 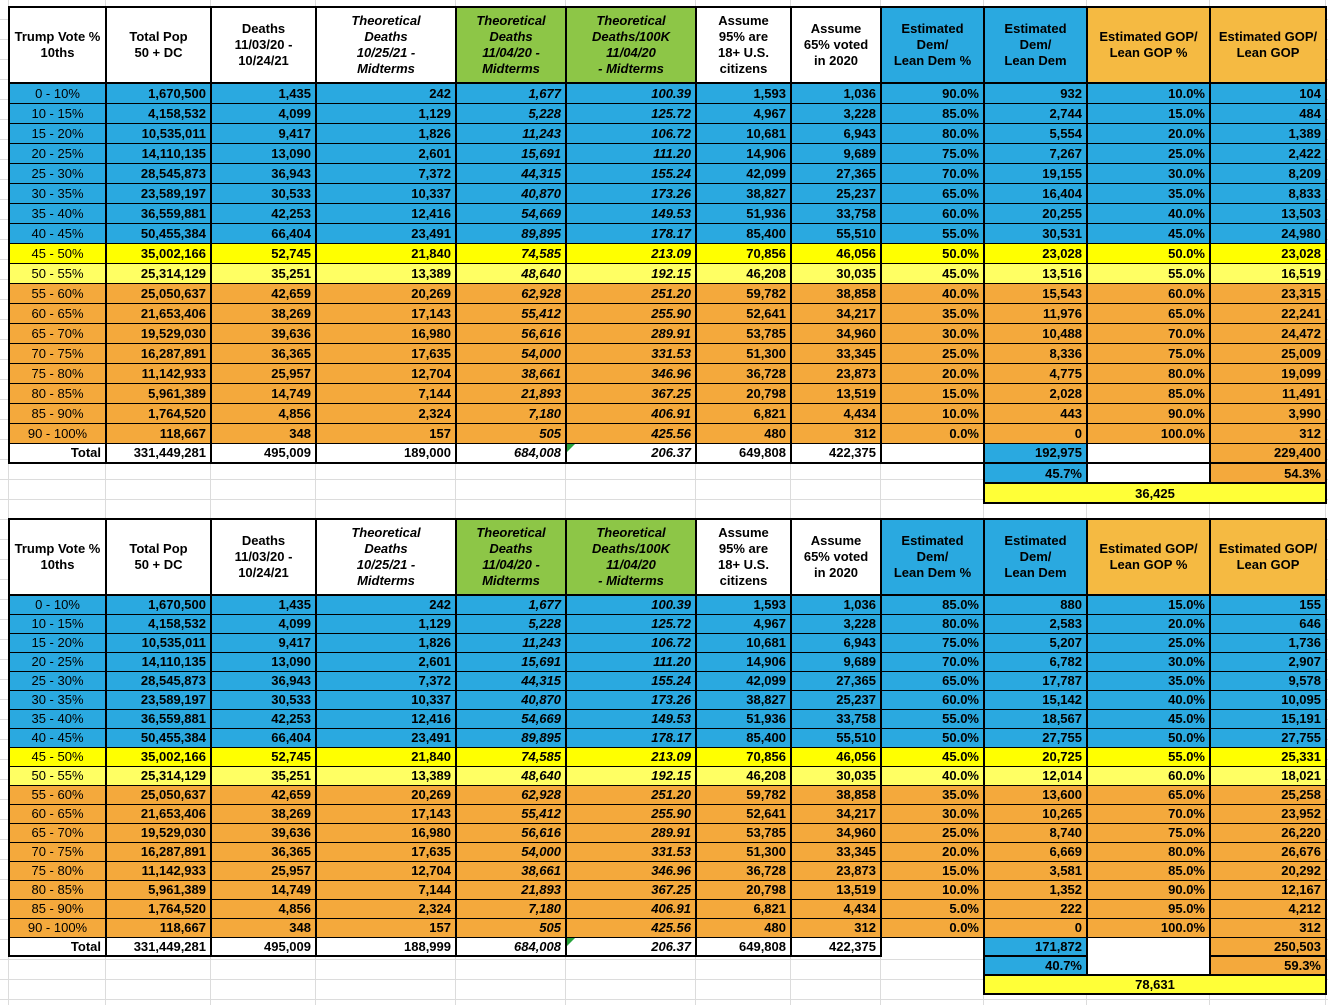 What do you see at coordinates (1148, 233) in the screenshot?
I see `table-cell: 45.0%` at bounding box center [1148, 233].